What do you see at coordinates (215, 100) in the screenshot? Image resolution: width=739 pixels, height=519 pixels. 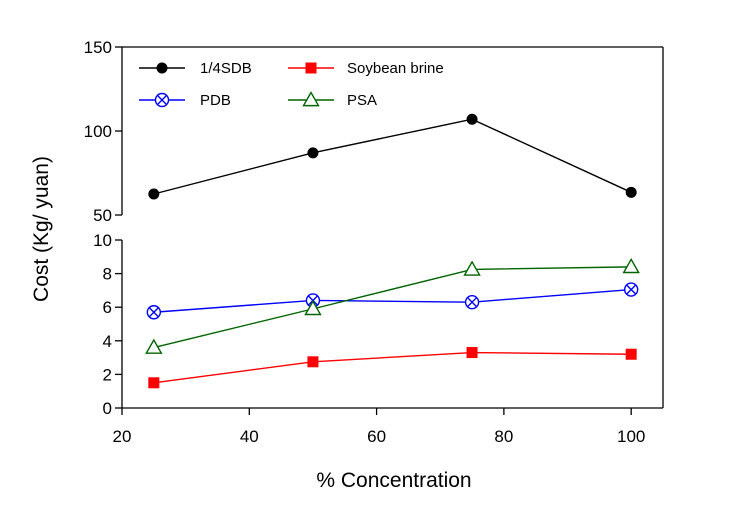 I see `legend-label: PDB` at bounding box center [215, 100].